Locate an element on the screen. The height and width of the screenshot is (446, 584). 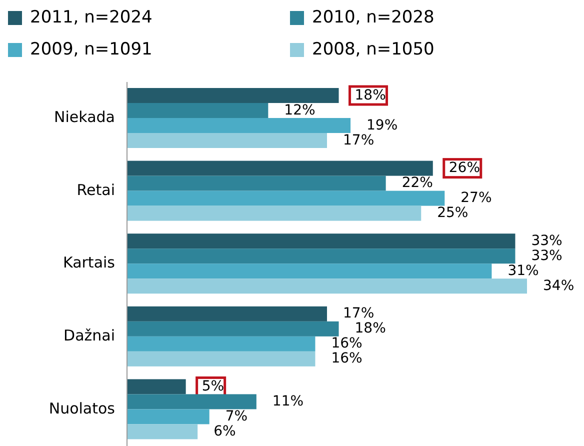
y-tick-label: Kartais is located at coordinates (89, 263).